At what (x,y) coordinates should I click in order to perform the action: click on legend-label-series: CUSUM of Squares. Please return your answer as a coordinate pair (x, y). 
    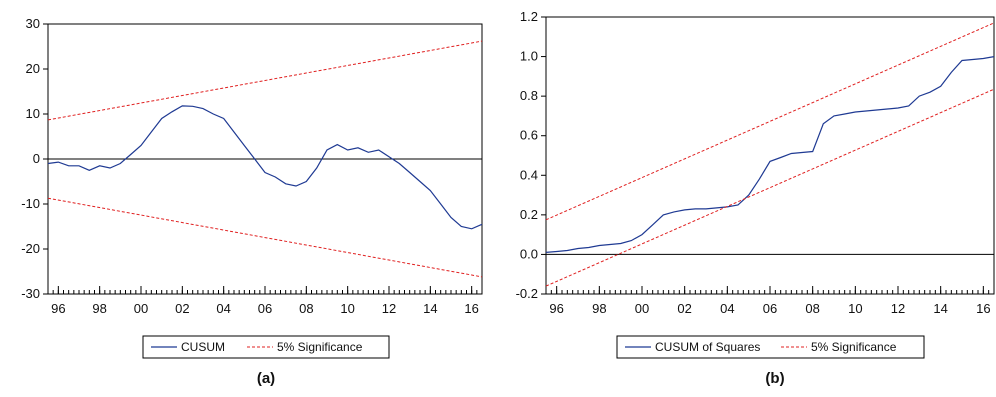
    Looking at the image, I should click on (707, 347).